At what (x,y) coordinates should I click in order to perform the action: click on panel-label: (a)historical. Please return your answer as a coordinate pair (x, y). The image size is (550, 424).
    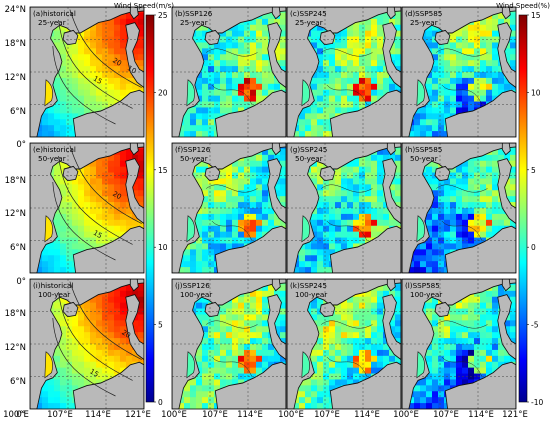
    Looking at the image, I should click on (54, 13).